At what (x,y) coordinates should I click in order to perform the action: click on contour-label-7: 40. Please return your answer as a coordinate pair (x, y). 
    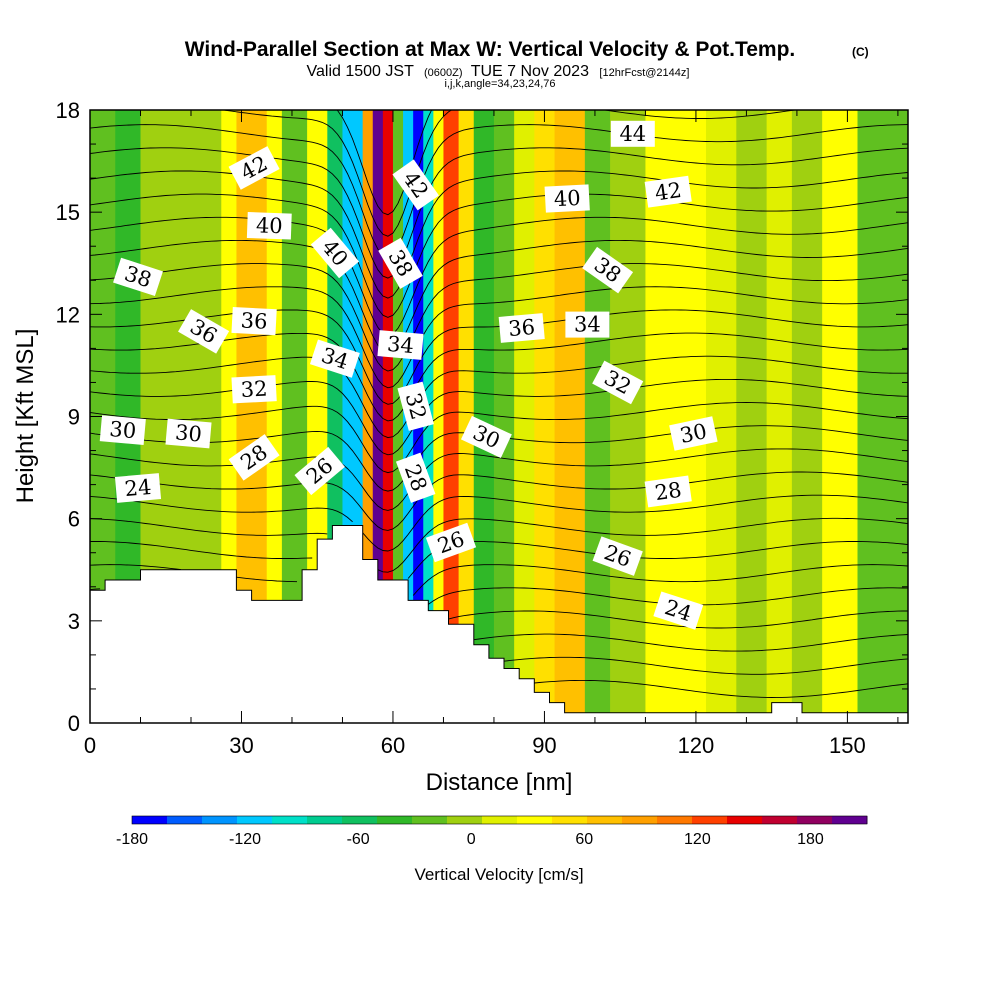
    Looking at the image, I should click on (269, 226).